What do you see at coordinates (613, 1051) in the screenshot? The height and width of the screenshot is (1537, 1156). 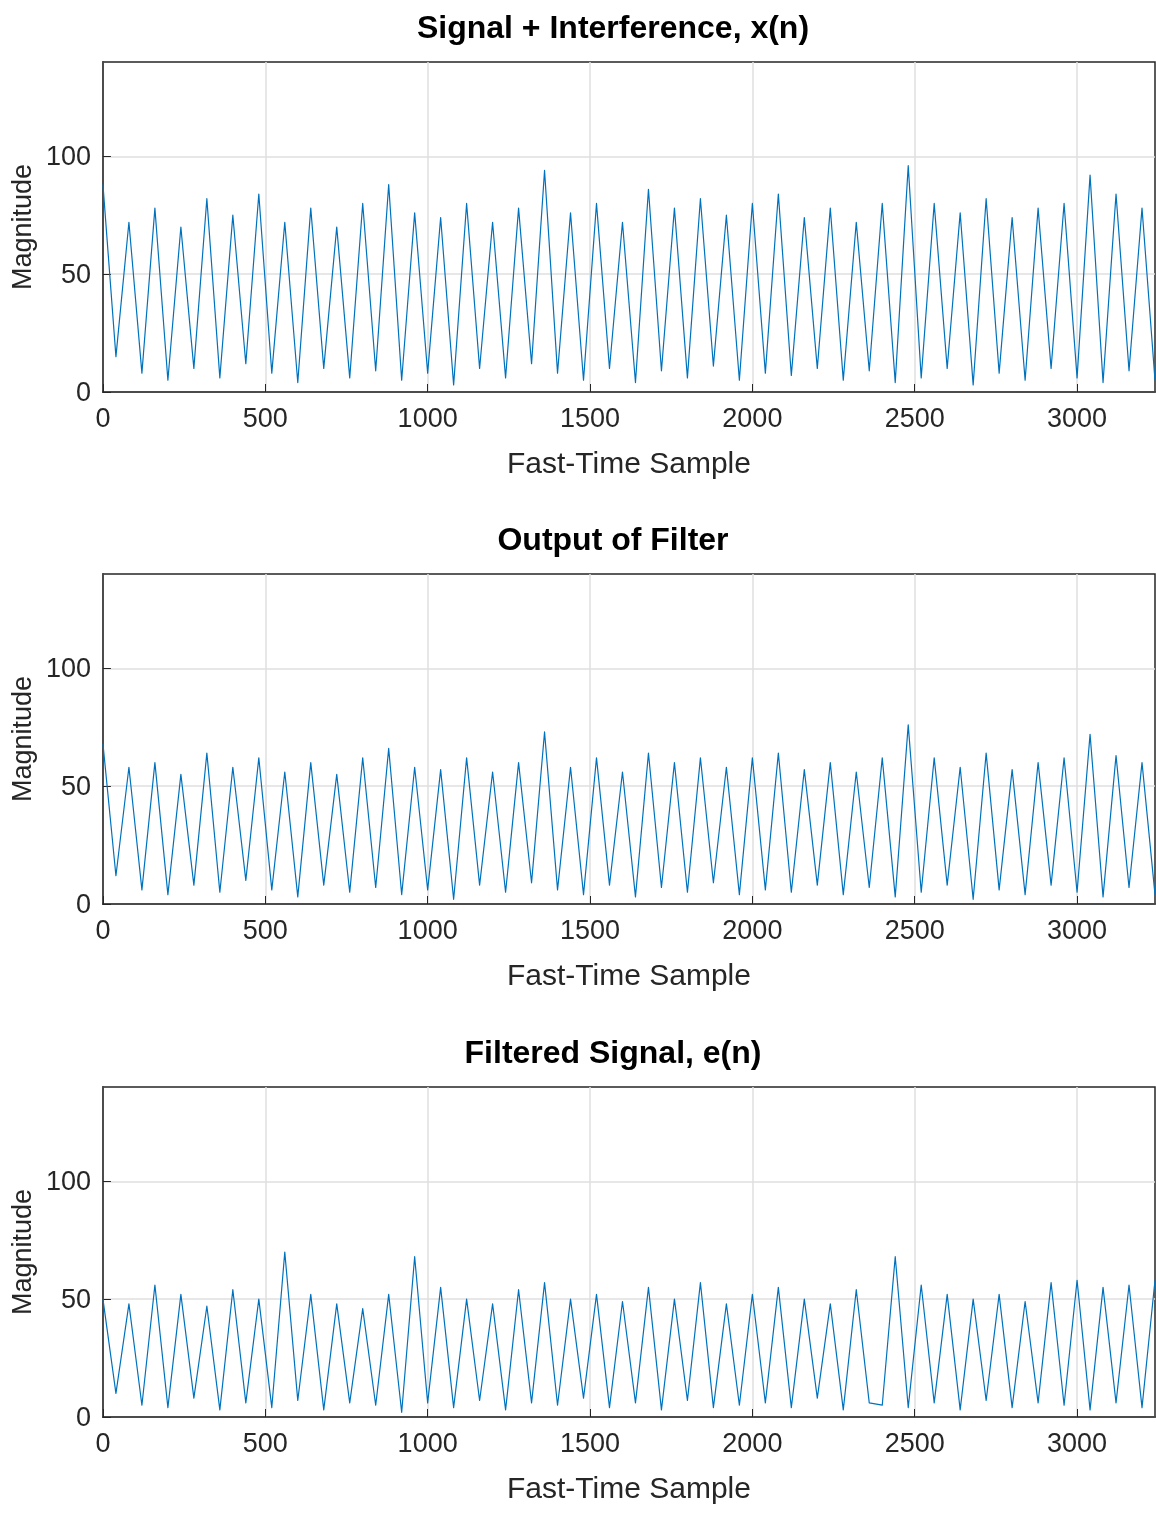 I see `chart-title: Filtered Signal, e(n)` at bounding box center [613, 1051].